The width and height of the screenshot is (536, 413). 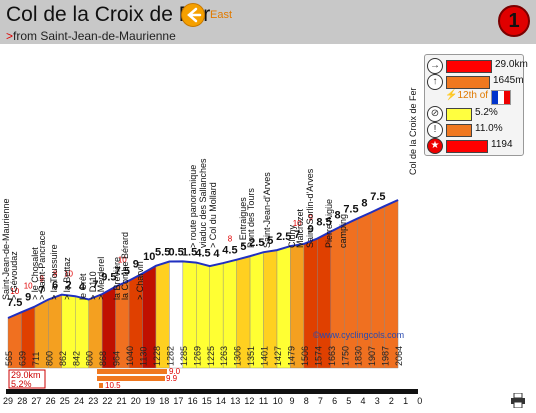 What do you see at coordinates (251, 356) in the screenshot?
I see `altitude-label: 1351` at bounding box center [251, 356].